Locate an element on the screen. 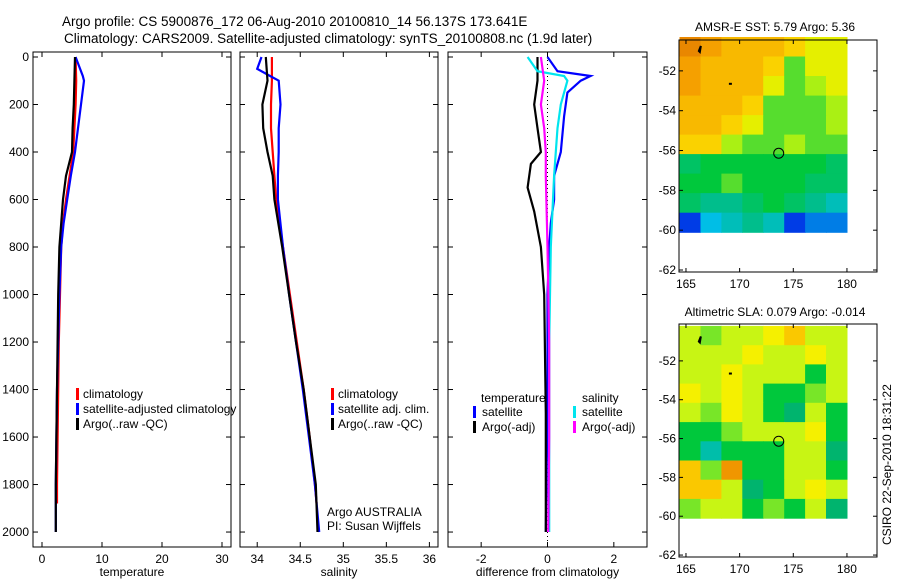 This screenshot has width=900, height=585. legend-label: satellite is located at coordinates (502, 412).